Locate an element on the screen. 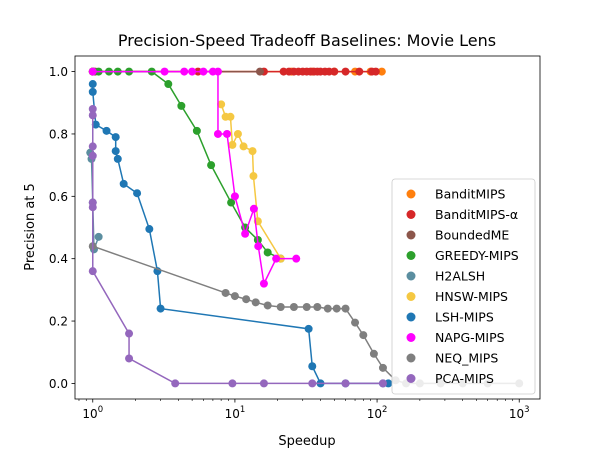 The height and width of the screenshot is (450, 600). legend-label: BoundedME is located at coordinates (472, 235).